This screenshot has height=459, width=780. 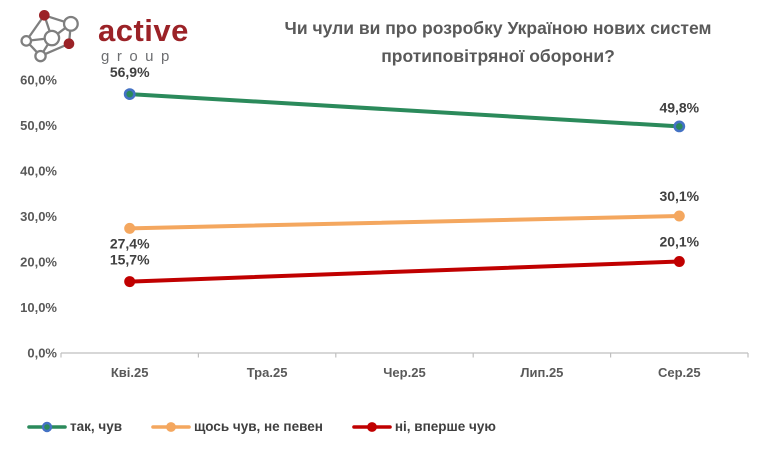 I want to click on data-label: 27,4%, so click(x=130, y=243).